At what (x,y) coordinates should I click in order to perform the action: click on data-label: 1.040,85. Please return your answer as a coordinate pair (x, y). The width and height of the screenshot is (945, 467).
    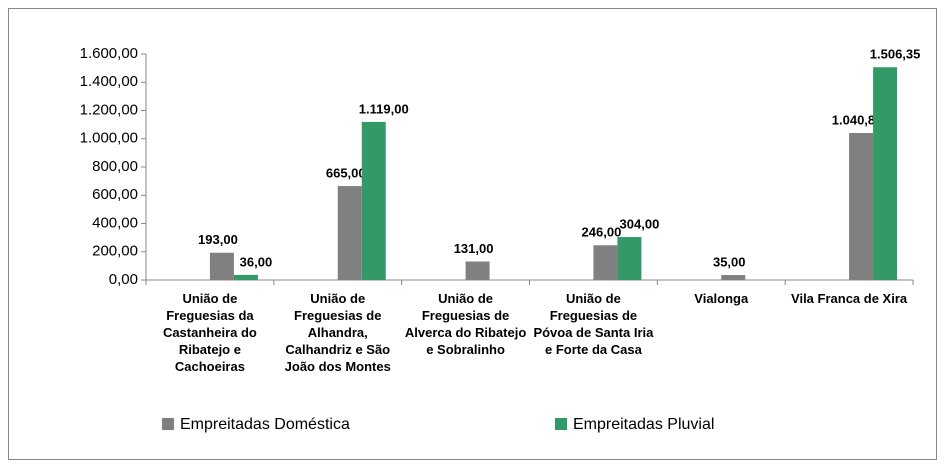
    Looking at the image, I should click on (857, 119).